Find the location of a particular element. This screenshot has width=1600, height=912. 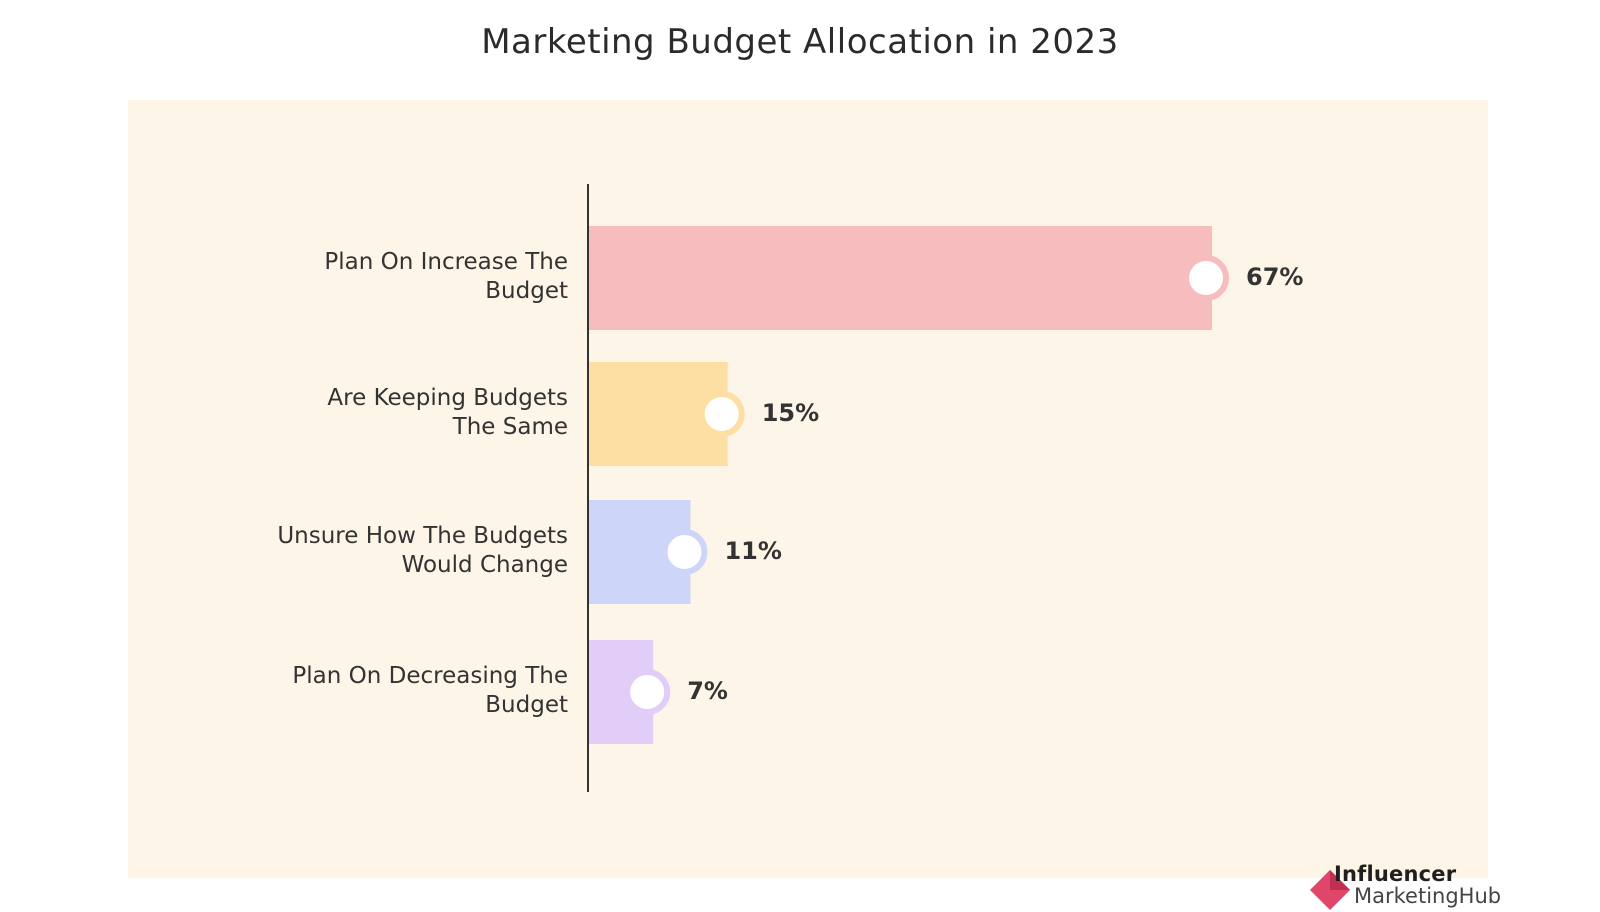

logo-text-influencer: Influencer is located at coordinates (1395, 874).